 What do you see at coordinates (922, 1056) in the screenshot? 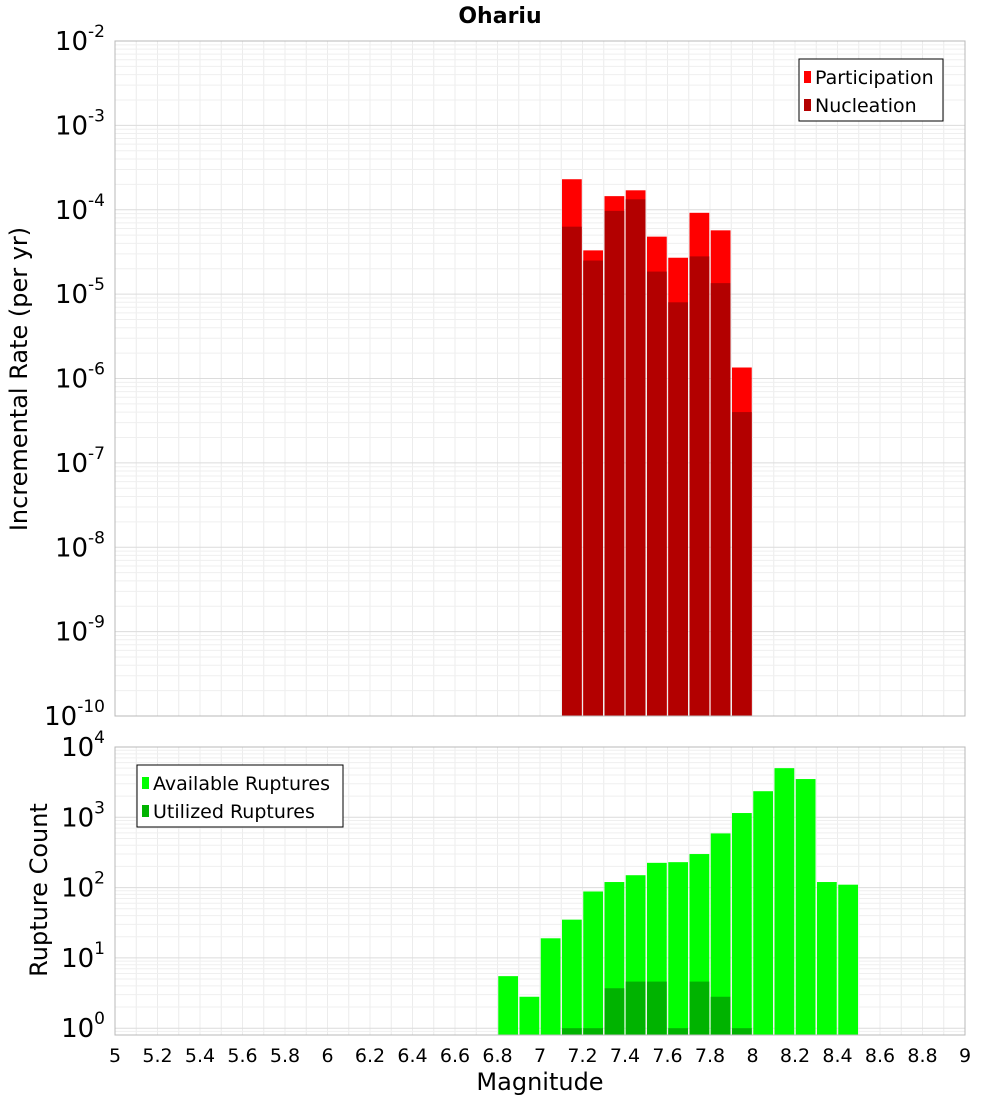
I see `x-tick-label: 8.8` at bounding box center [922, 1056].